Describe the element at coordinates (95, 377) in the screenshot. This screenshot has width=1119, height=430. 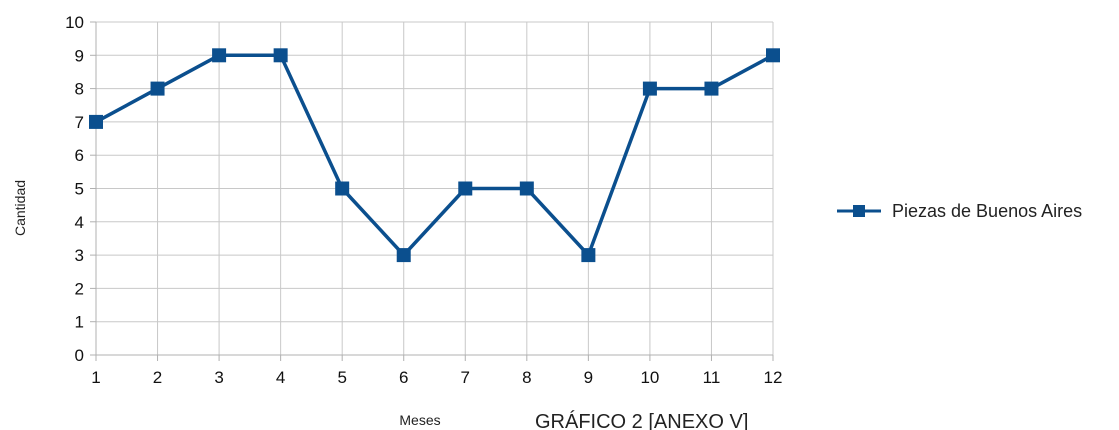
I see `x-tick-label: 1` at that location.